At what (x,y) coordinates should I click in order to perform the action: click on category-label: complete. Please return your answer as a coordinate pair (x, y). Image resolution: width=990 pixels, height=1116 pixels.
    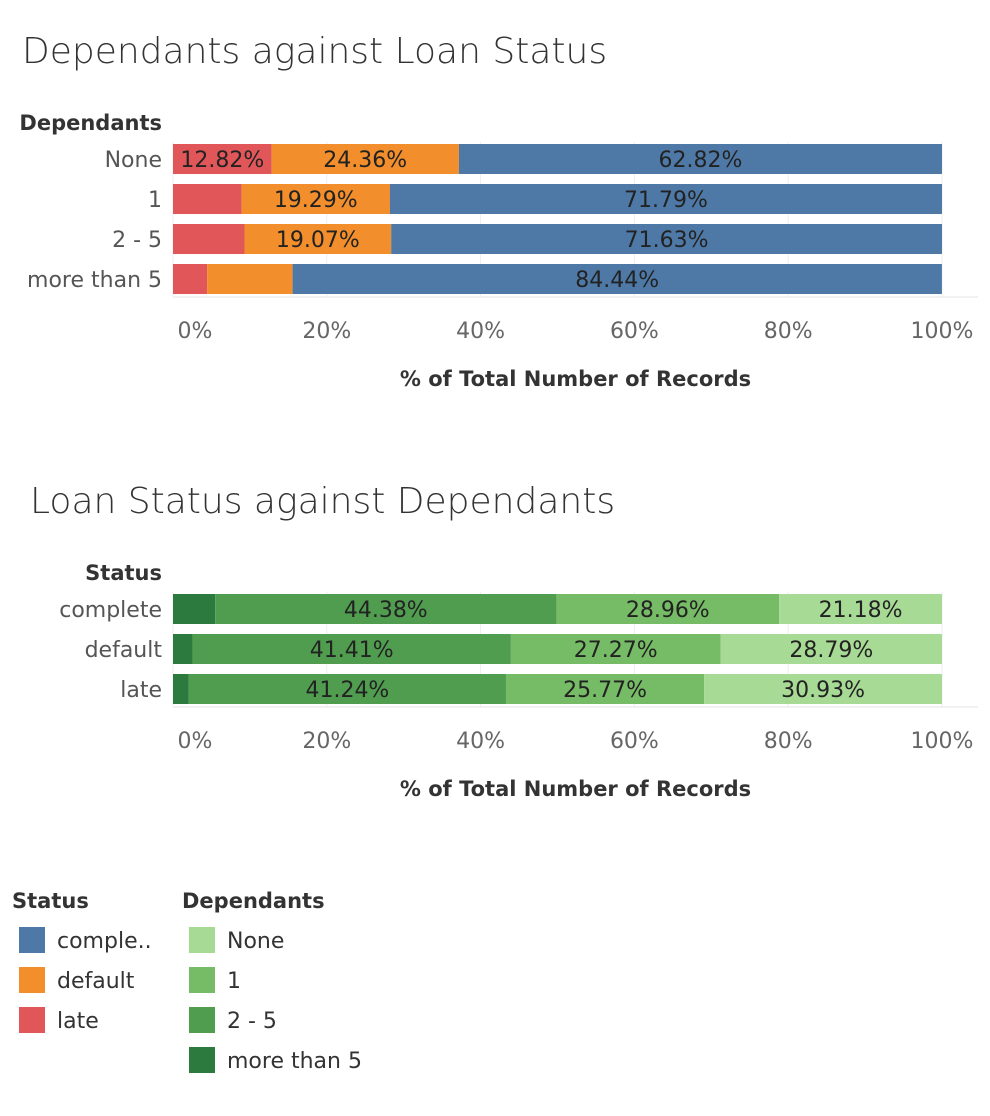
    Looking at the image, I should click on (110, 610).